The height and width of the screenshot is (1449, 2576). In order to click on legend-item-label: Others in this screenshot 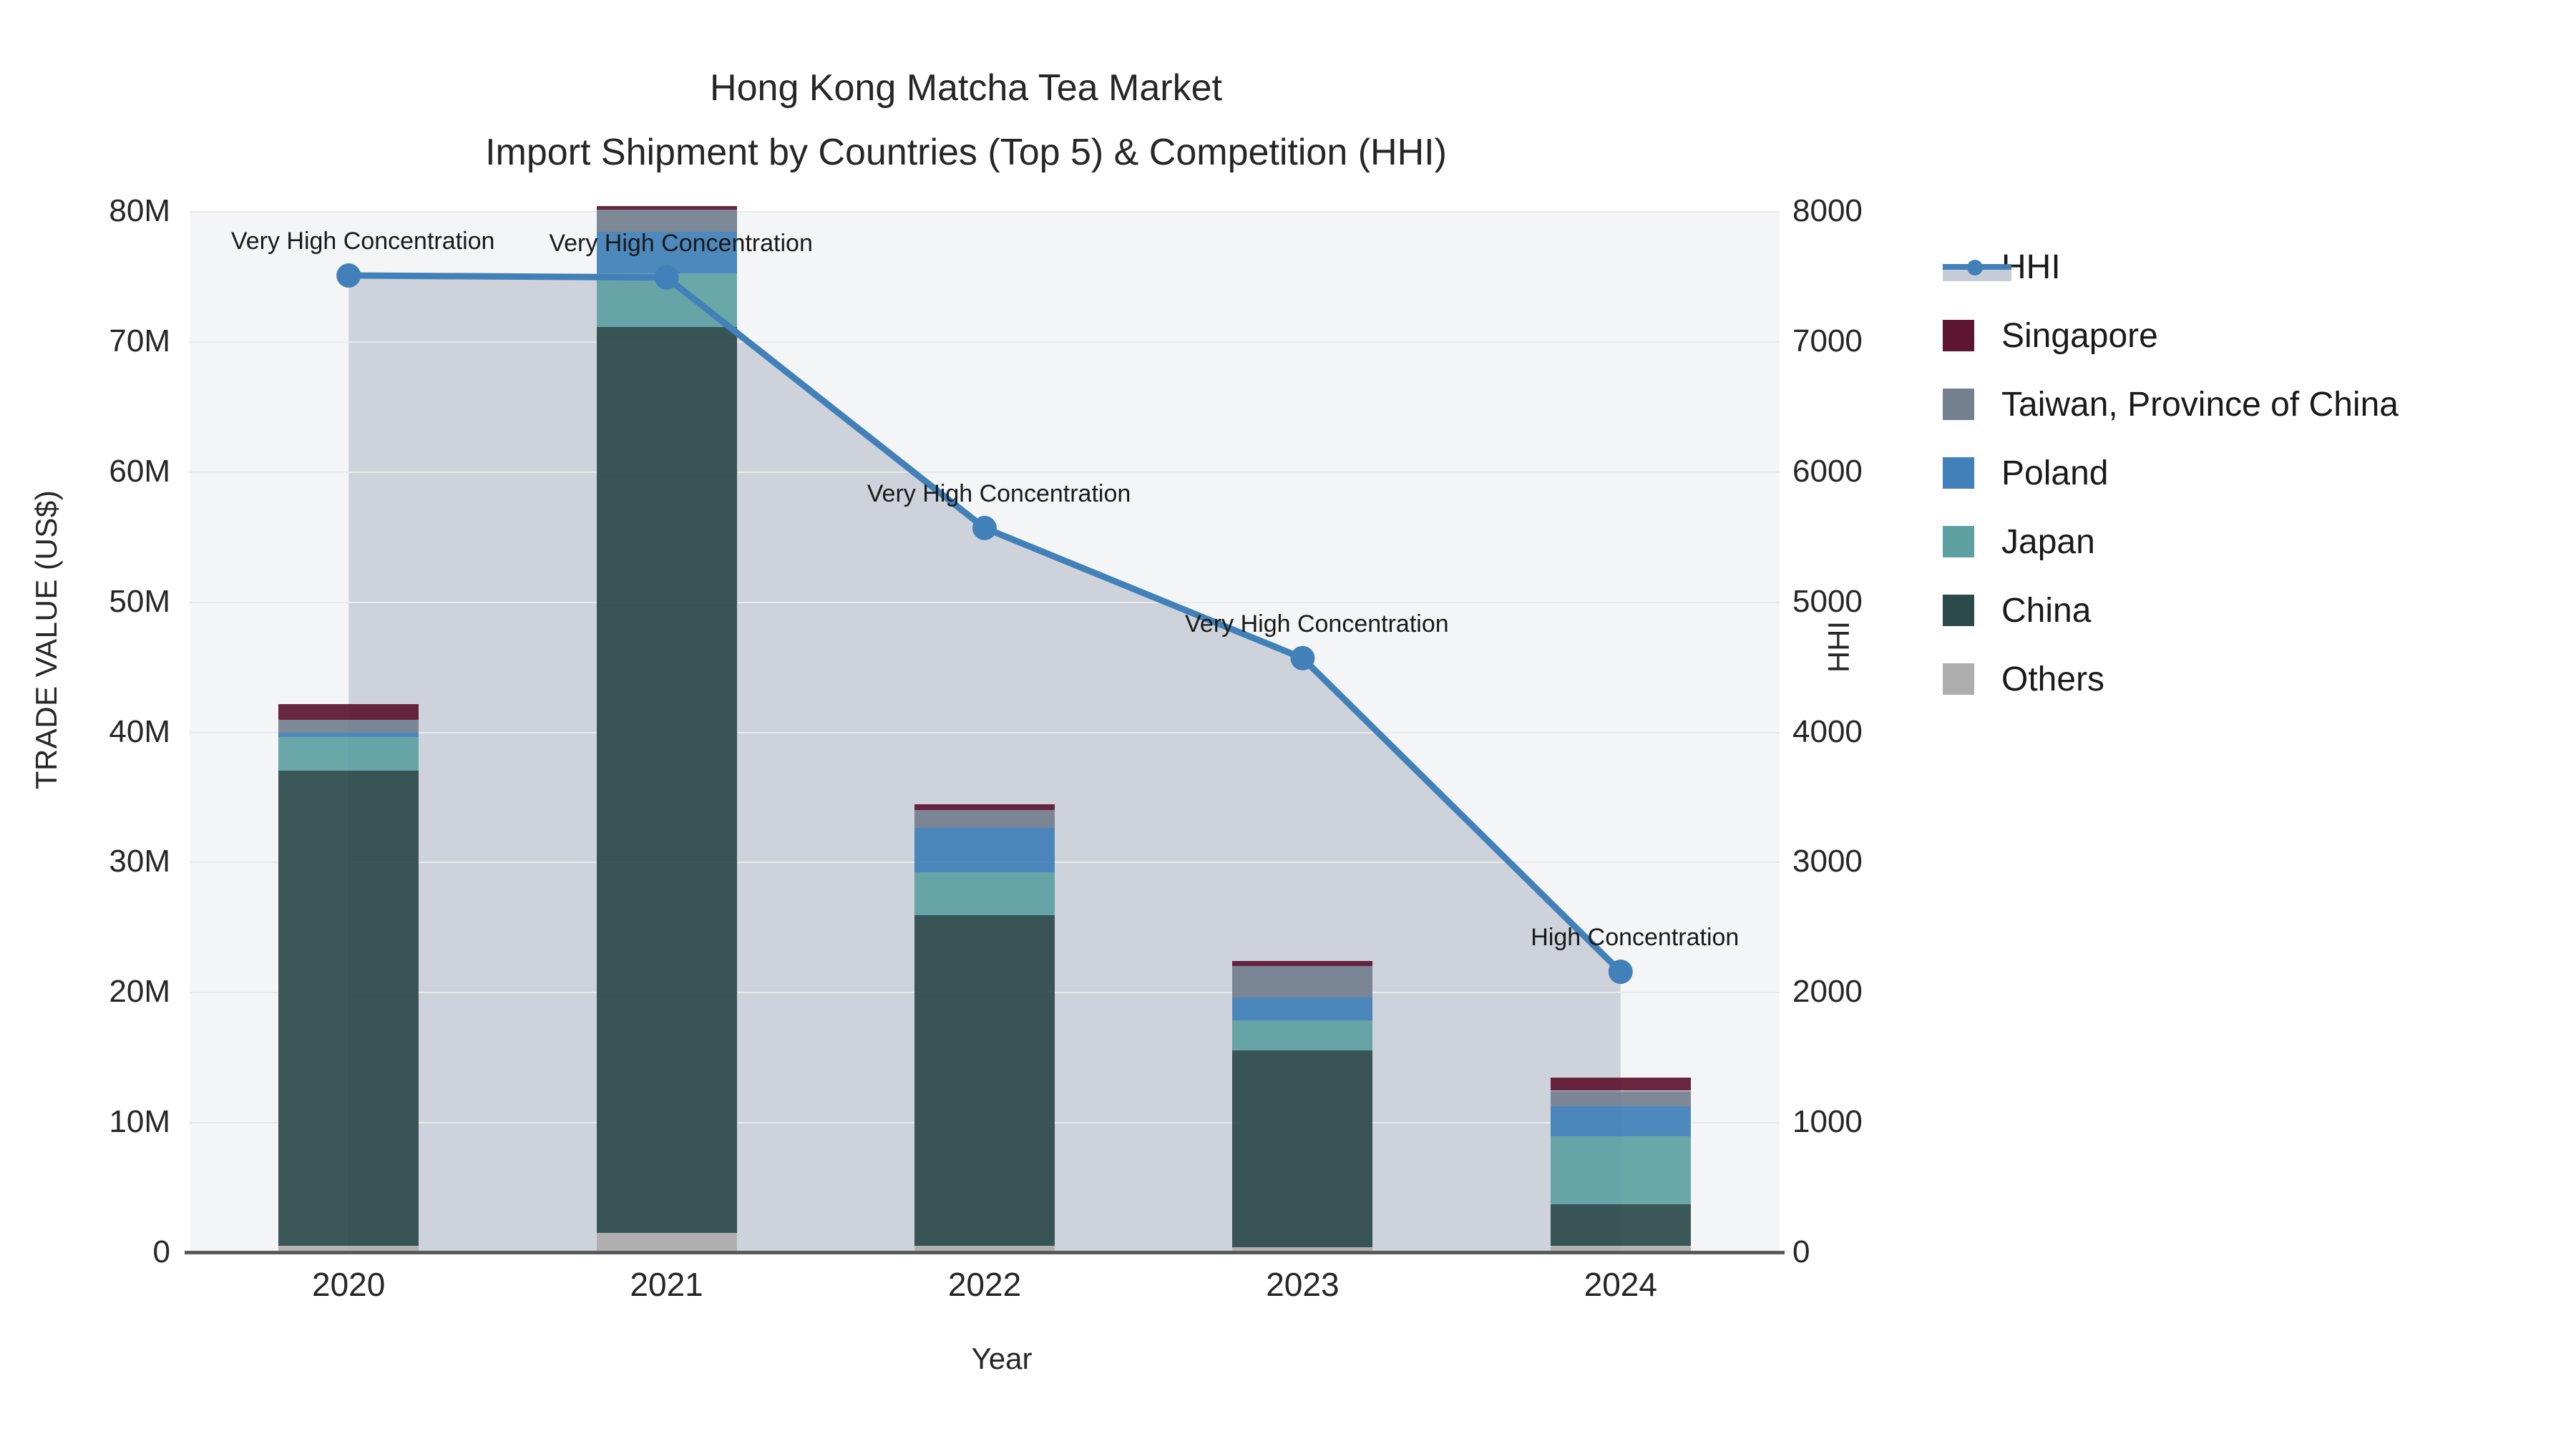, I will do `click(2053, 679)`.